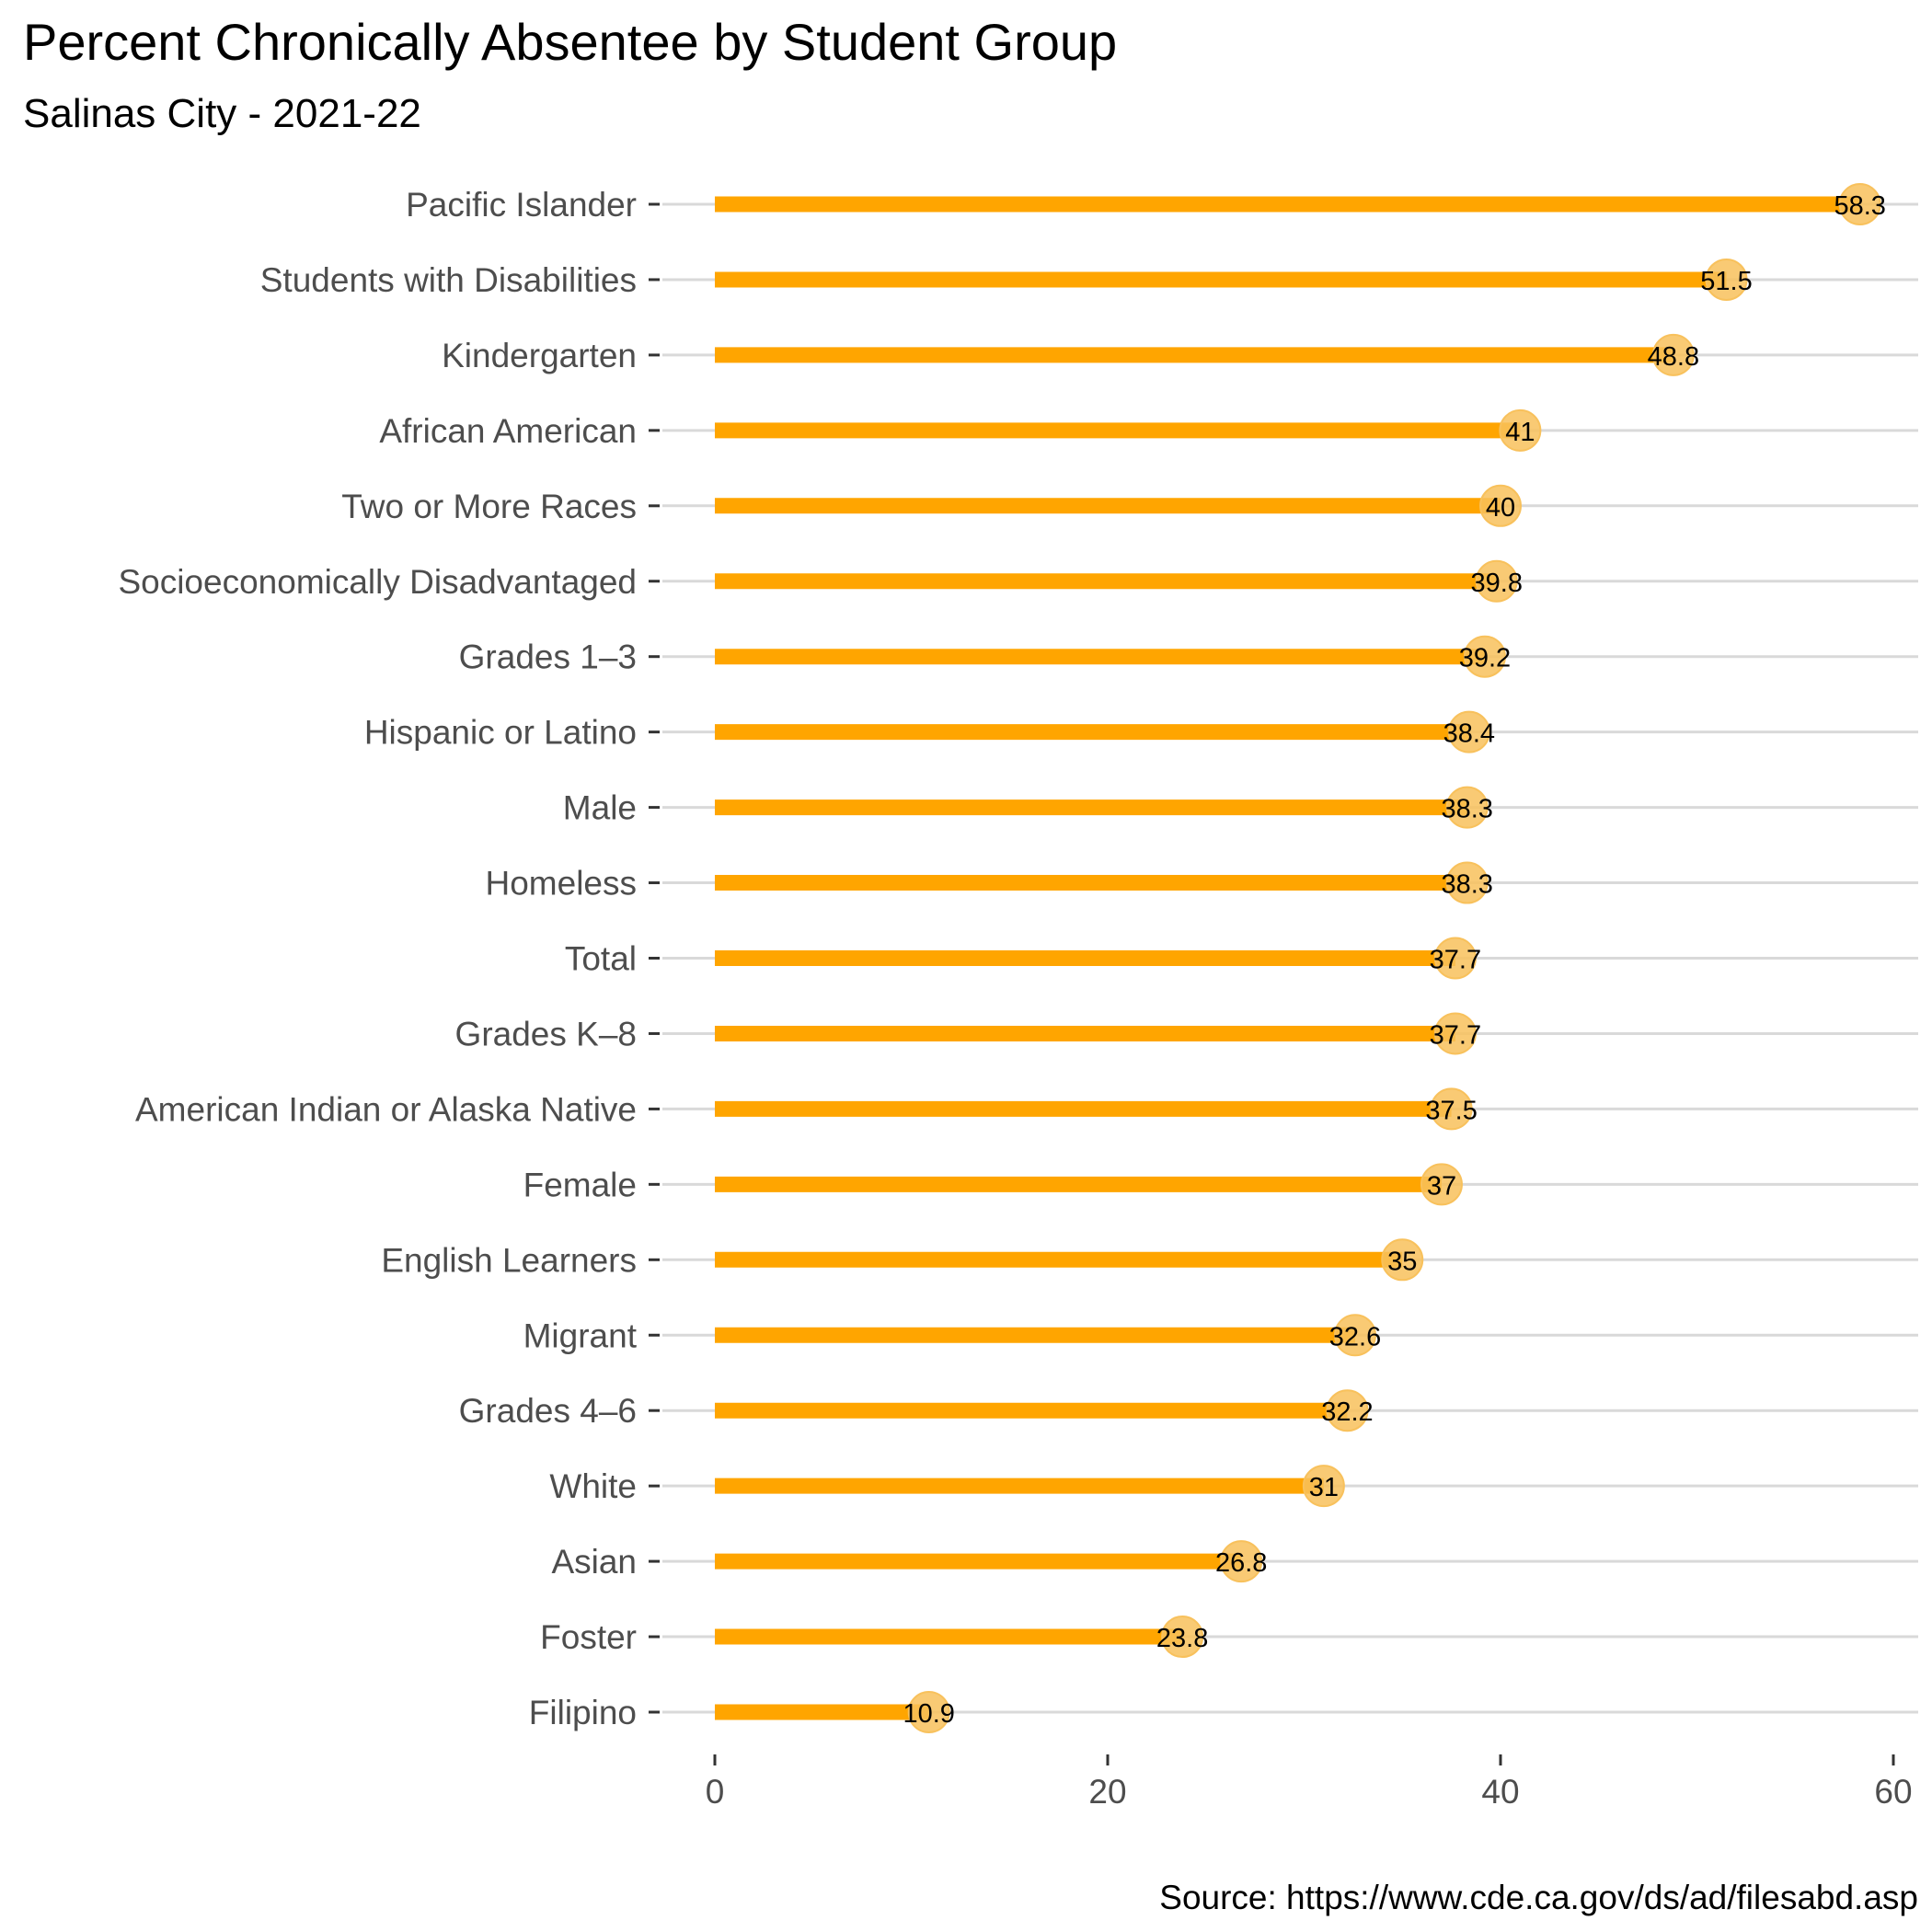 This screenshot has height=1932, width=1932. I want to click on data-label-socioeconomically-disadvantaged: 39.8, so click(1497, 583).